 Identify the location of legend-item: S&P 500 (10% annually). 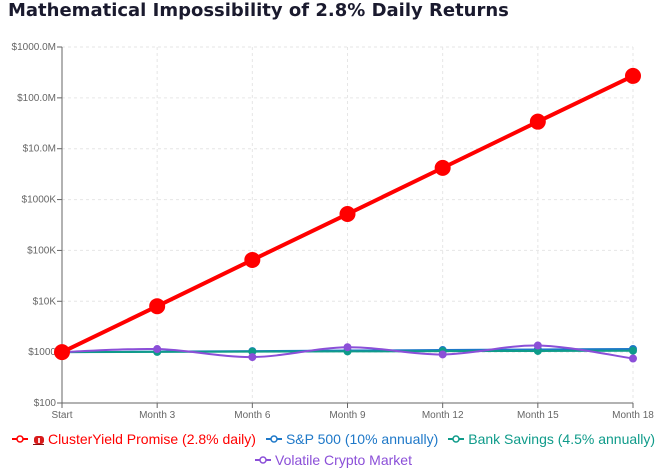
(352, 439).